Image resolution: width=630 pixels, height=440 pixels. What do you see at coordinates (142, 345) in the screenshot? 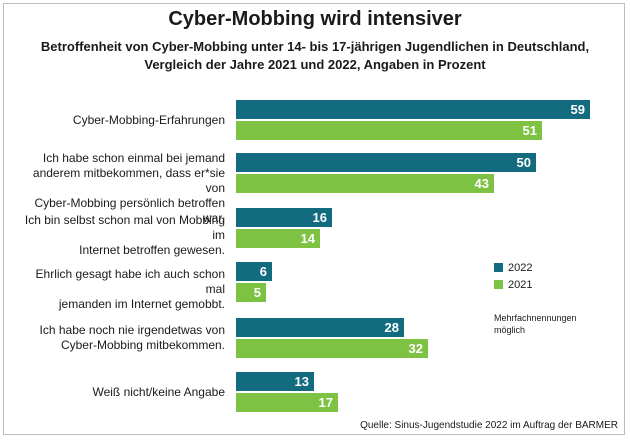
I see `category-label-line: Cyber-Mobbing mitbekommen.` at bounding box center [142, 345].